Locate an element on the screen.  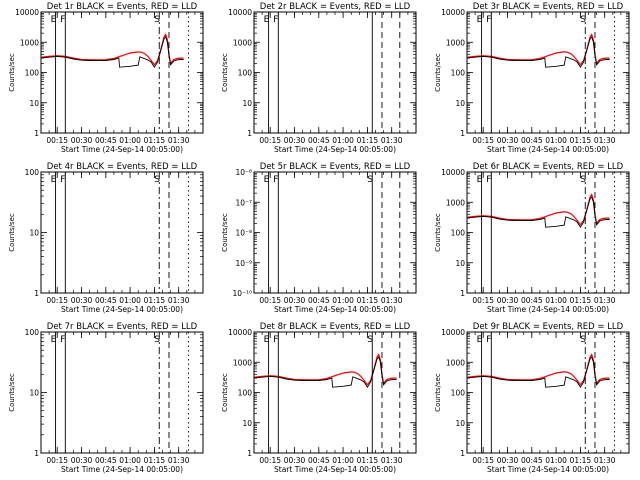
y-tick-label: 10⁻⁸ is located at coordinates (243, 233).